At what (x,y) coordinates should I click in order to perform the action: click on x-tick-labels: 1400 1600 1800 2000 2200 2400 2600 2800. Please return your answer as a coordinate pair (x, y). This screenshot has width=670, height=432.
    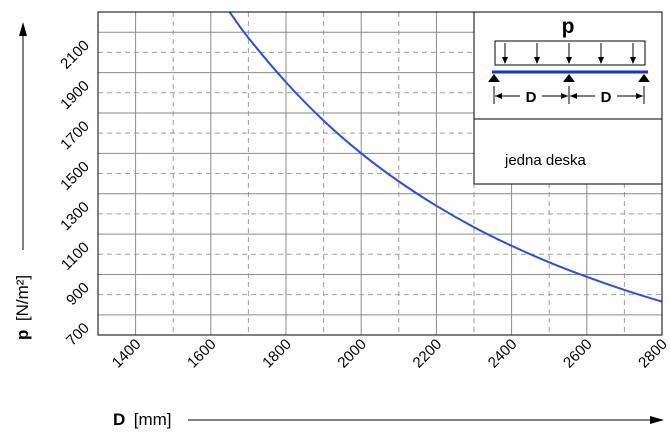
    Looking at the image, I should click on (389, 354).